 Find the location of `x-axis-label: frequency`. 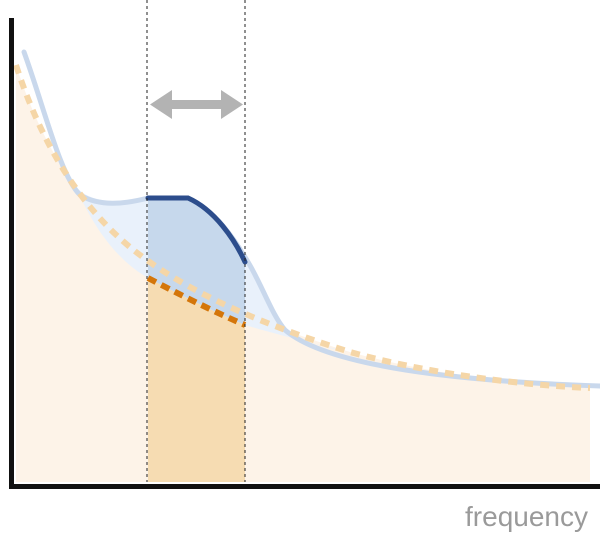

x-axis-label: frequency is located at coordinates (526, 516).